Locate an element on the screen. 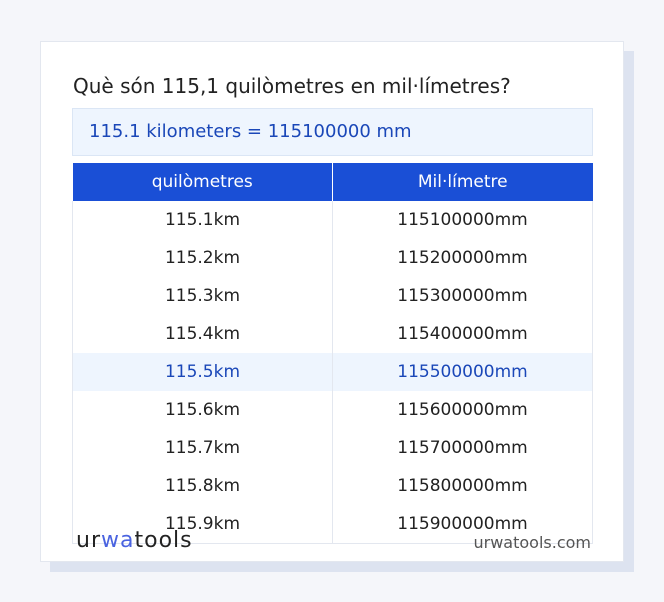 This screenshot has width=664, height=602. table-row: 115.8km 115800000mm is located at coordinates (332, 486).